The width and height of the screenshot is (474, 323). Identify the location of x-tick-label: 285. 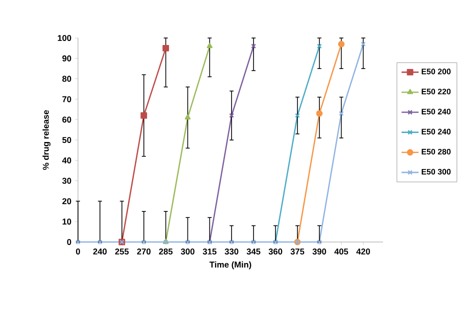
(166, 251).